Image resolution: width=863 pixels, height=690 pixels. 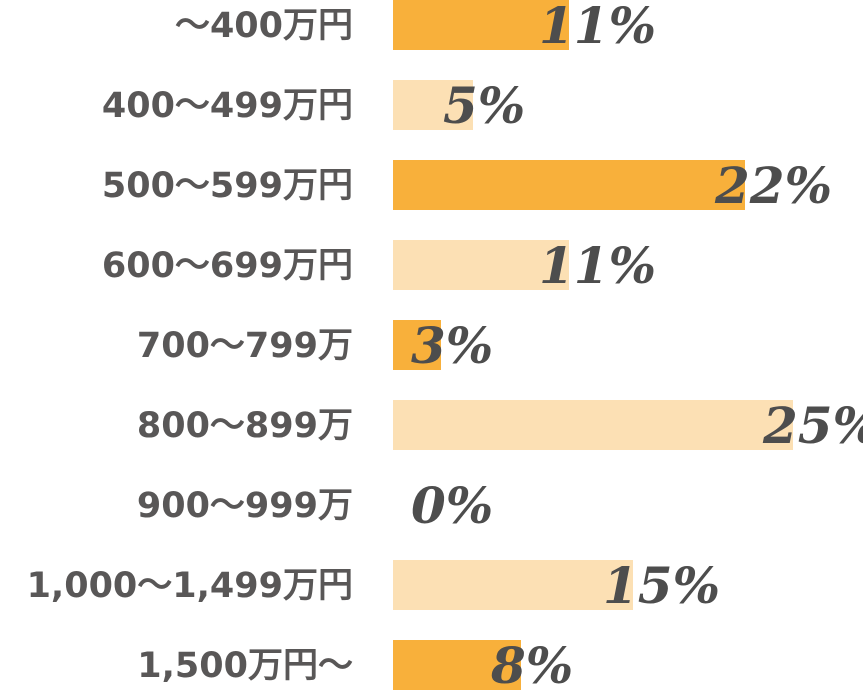 I want to click on value-label: 15%, so click(x=661, y=585).